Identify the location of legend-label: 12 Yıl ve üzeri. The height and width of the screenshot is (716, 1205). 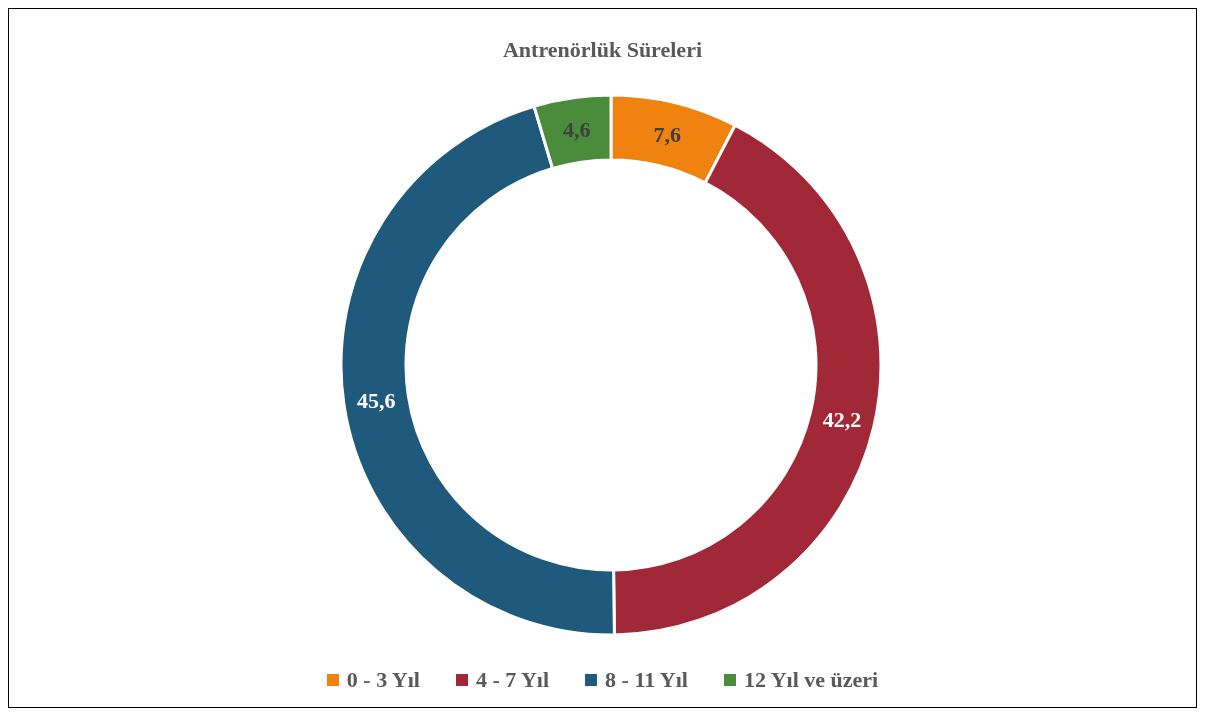
(811, 680).